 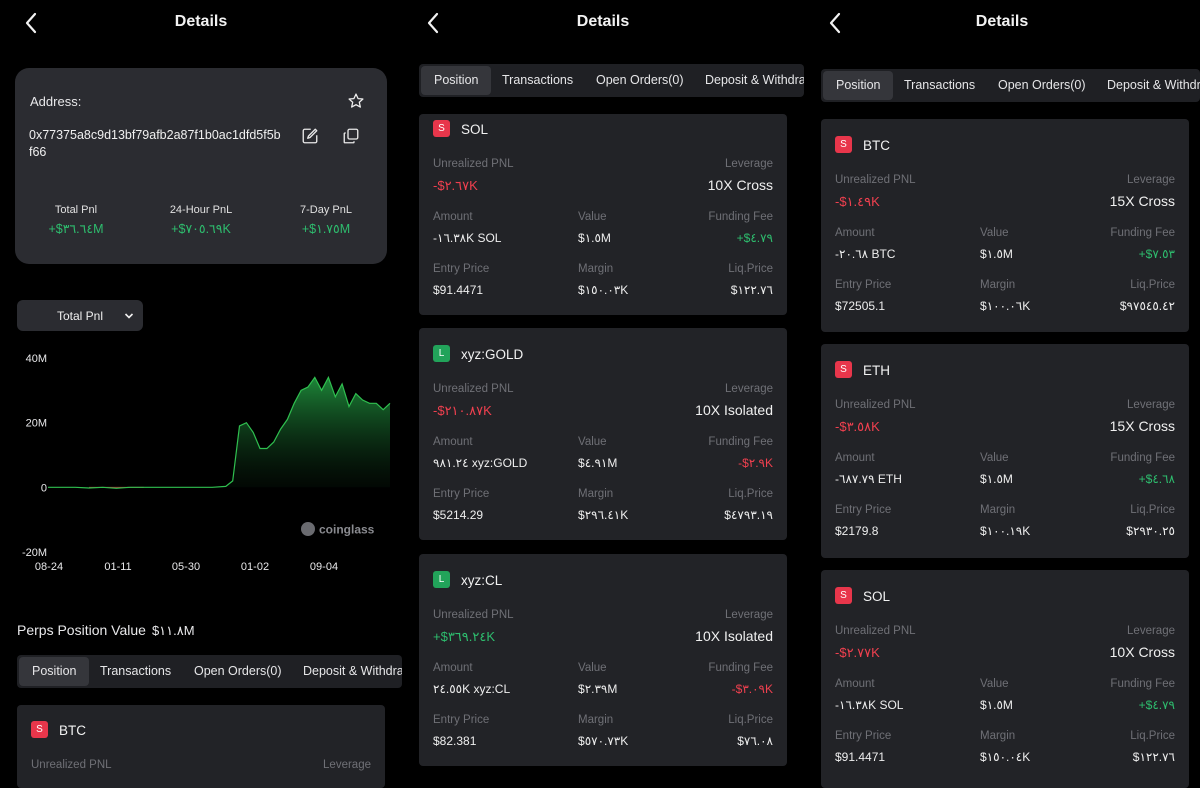 What do you see at coordinates (201, 220) in the screenshot?
I see `24h-pnl-stat: 24-Hour PnL +$٧٠٥.٦٩K` at bounding box center [201, 220].